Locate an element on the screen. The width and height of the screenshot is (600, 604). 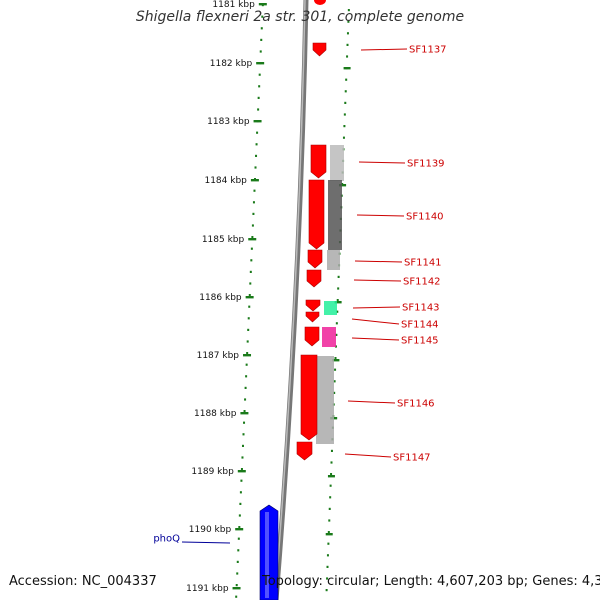
gene-arrow-sf1142 is located at coordinates (314, 278).